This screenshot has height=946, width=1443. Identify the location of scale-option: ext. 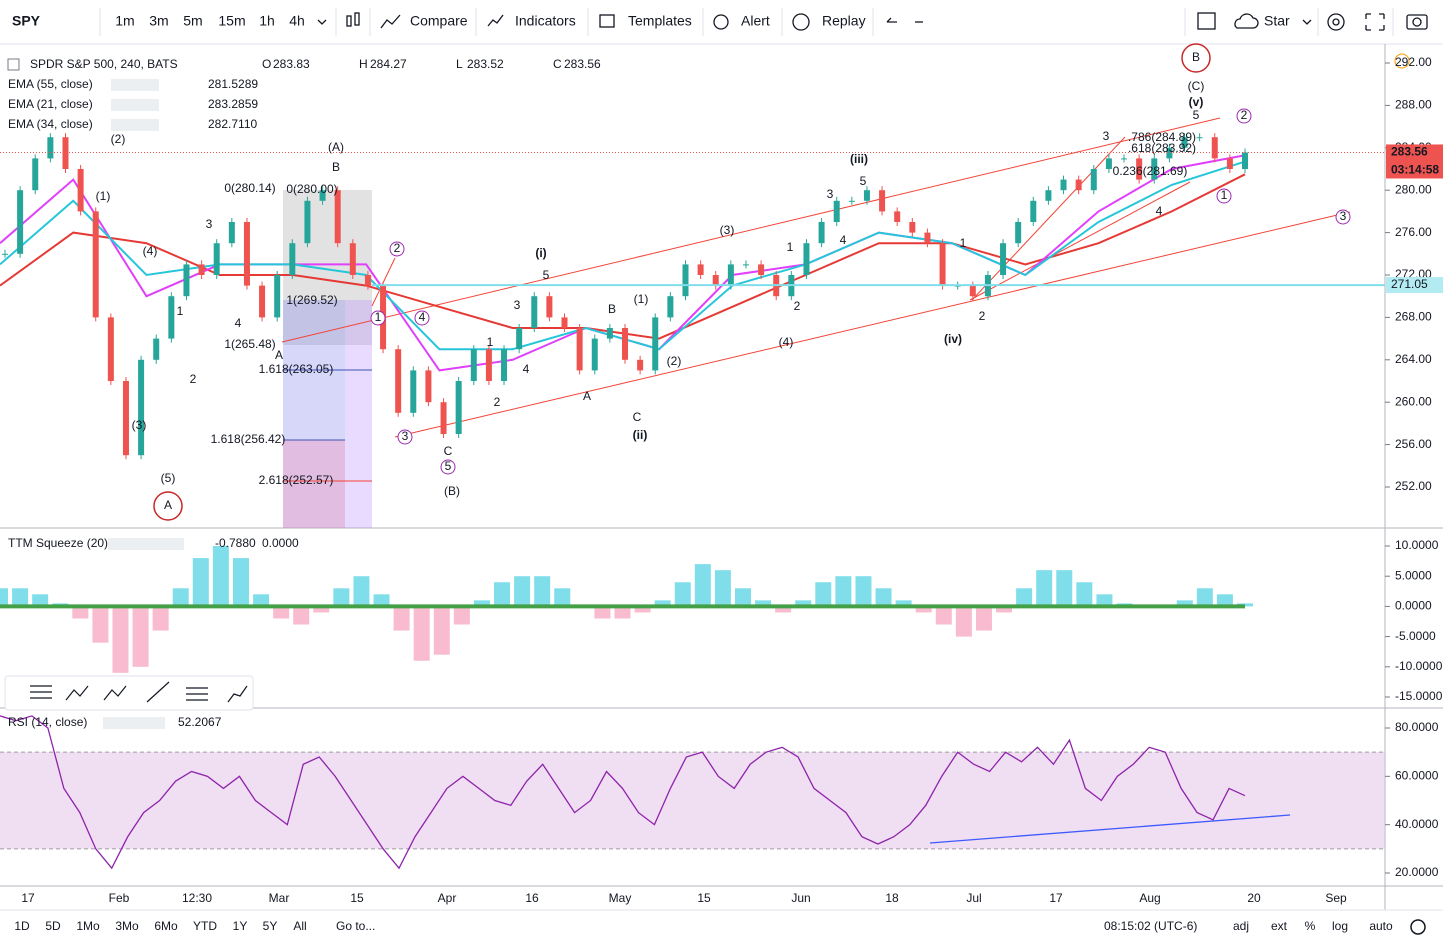
(1279, 926).